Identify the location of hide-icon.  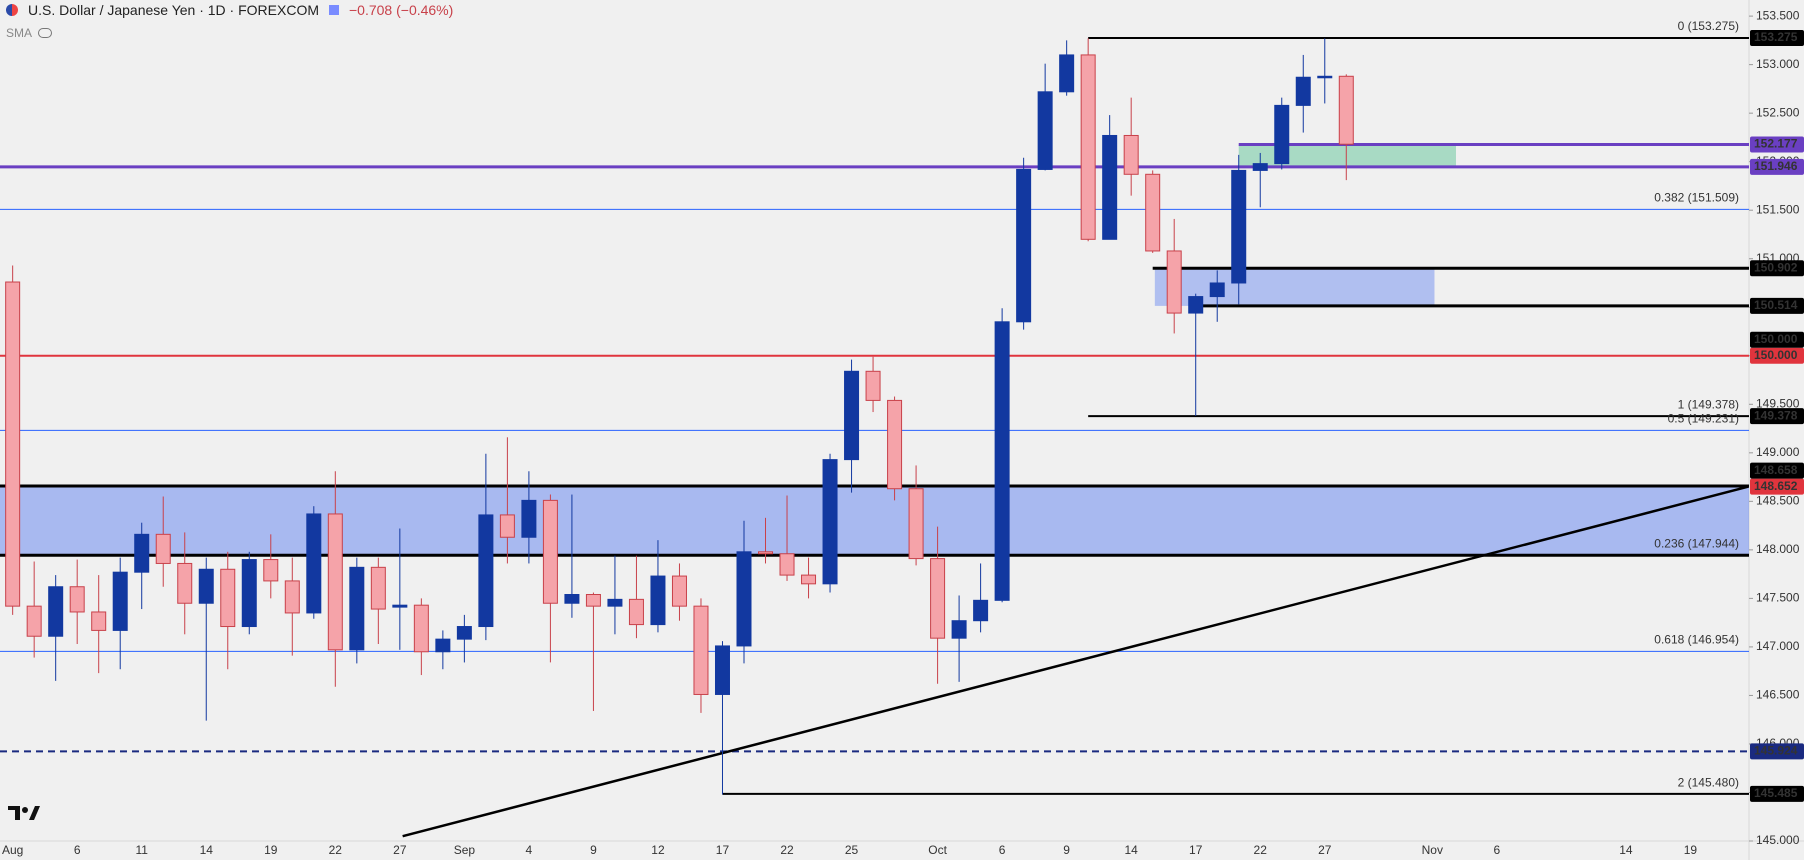
(45, 33).